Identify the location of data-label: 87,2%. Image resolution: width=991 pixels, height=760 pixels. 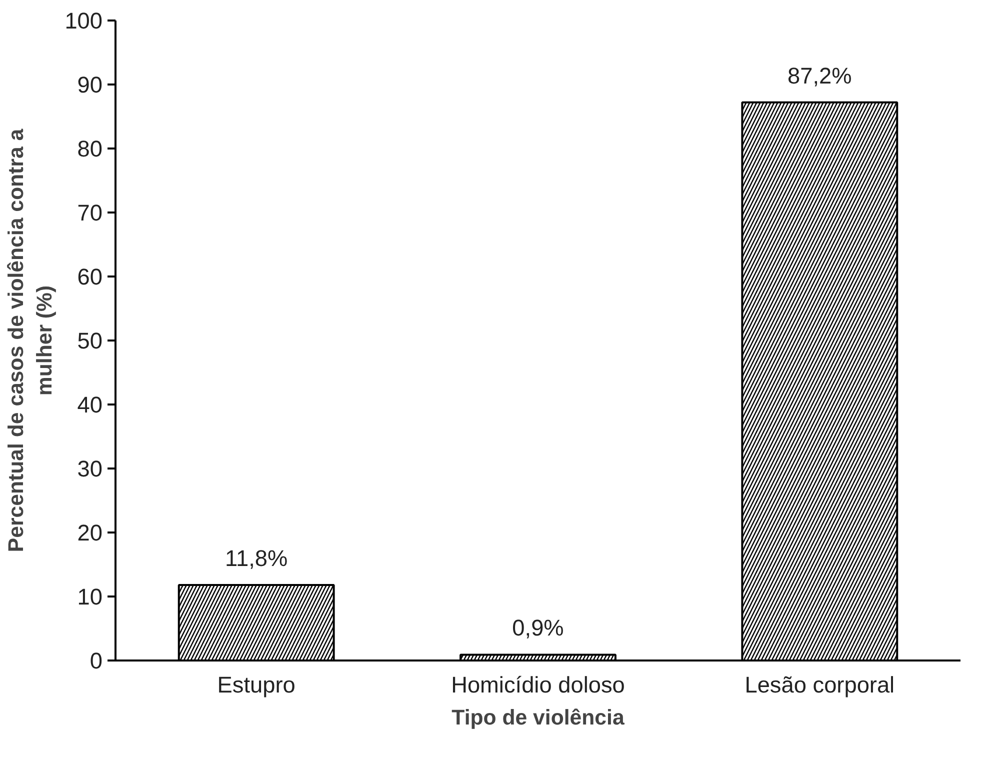
(820, 75).